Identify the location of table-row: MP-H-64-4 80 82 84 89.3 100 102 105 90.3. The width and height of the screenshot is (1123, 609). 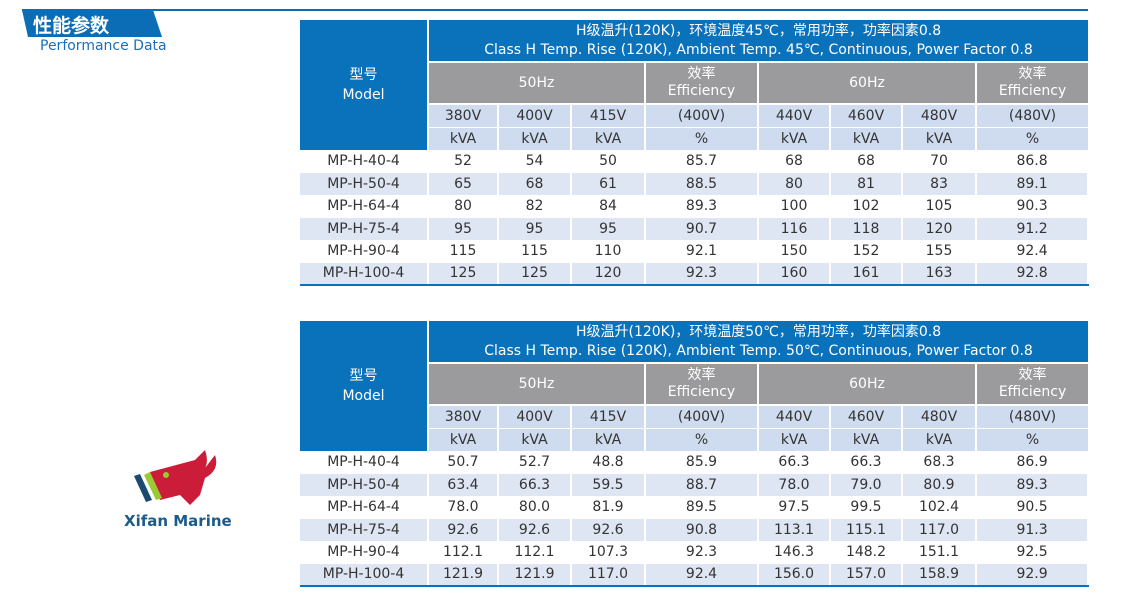
(695, 206).